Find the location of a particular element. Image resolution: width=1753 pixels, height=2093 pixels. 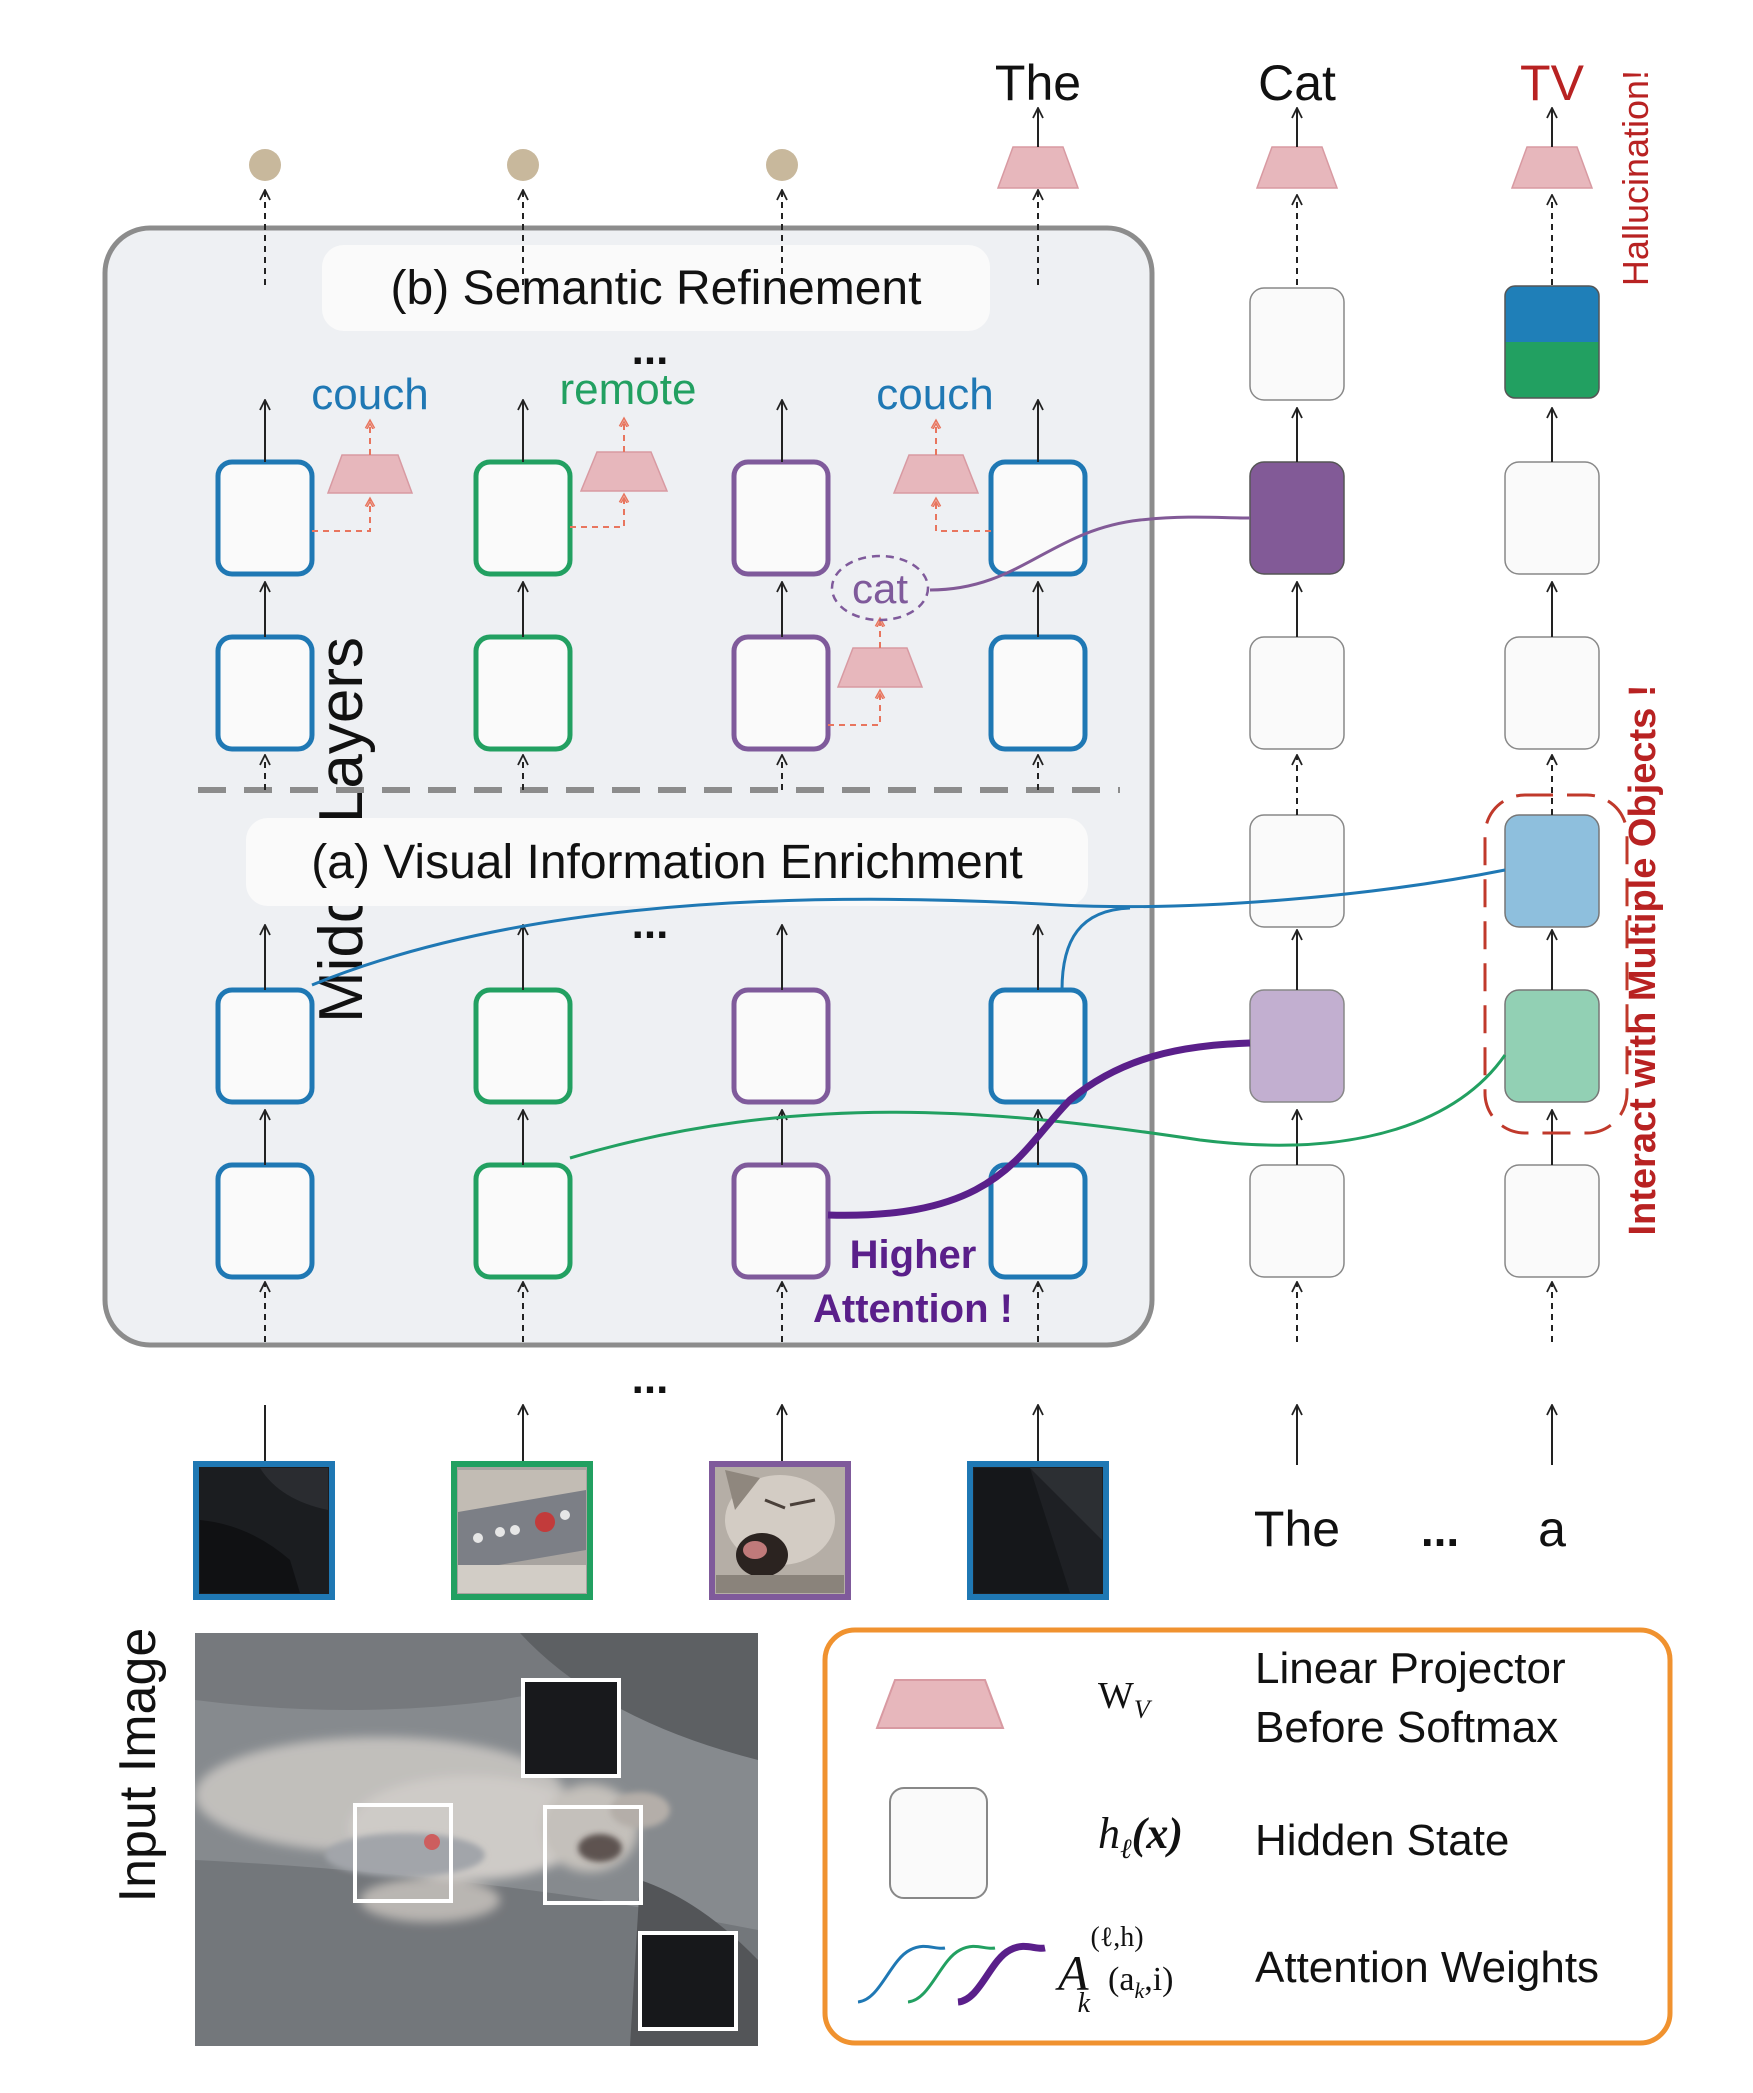

word-couch-right: couch is located at coordinates (934, 394).